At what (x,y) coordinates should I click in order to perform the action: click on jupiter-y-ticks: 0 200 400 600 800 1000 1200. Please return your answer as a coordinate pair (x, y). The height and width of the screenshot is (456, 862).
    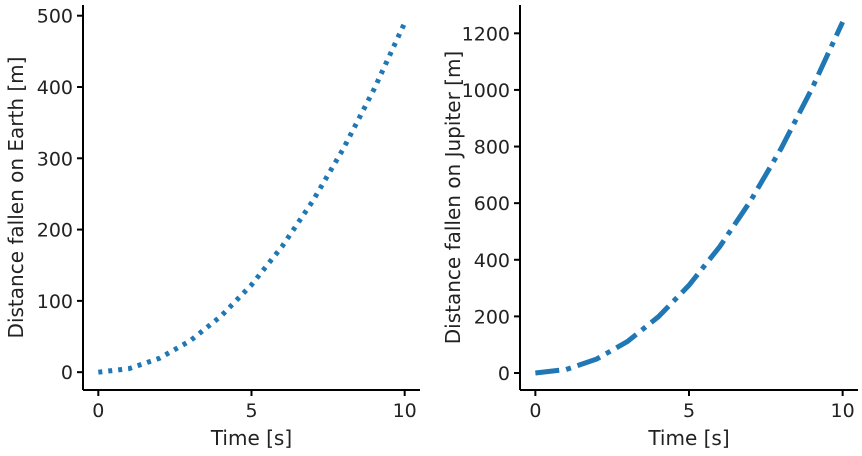
    Looking at the image, I should click on (491, 204).